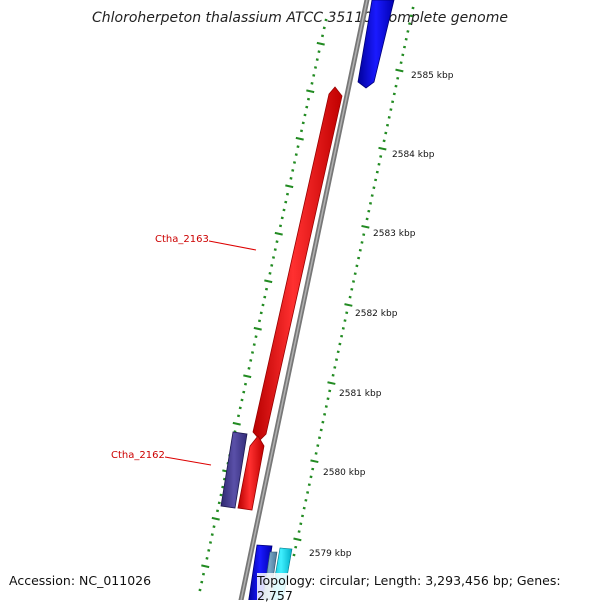 Image resolution: width=600 pixels, height=603 pixels. I want to click on gene-label-ctha-2162: Ctha_2162, so click(138, 455).